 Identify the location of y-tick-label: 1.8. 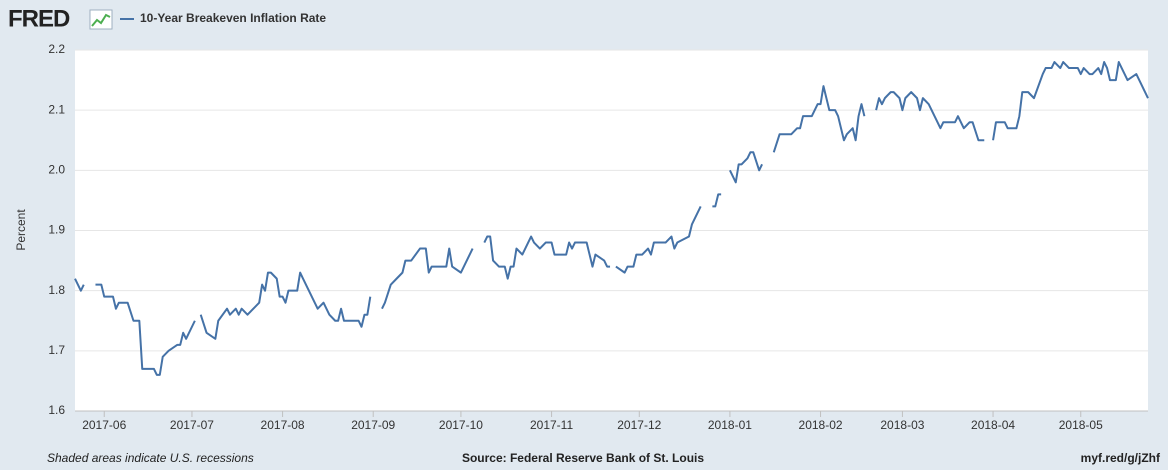
(56, 290).